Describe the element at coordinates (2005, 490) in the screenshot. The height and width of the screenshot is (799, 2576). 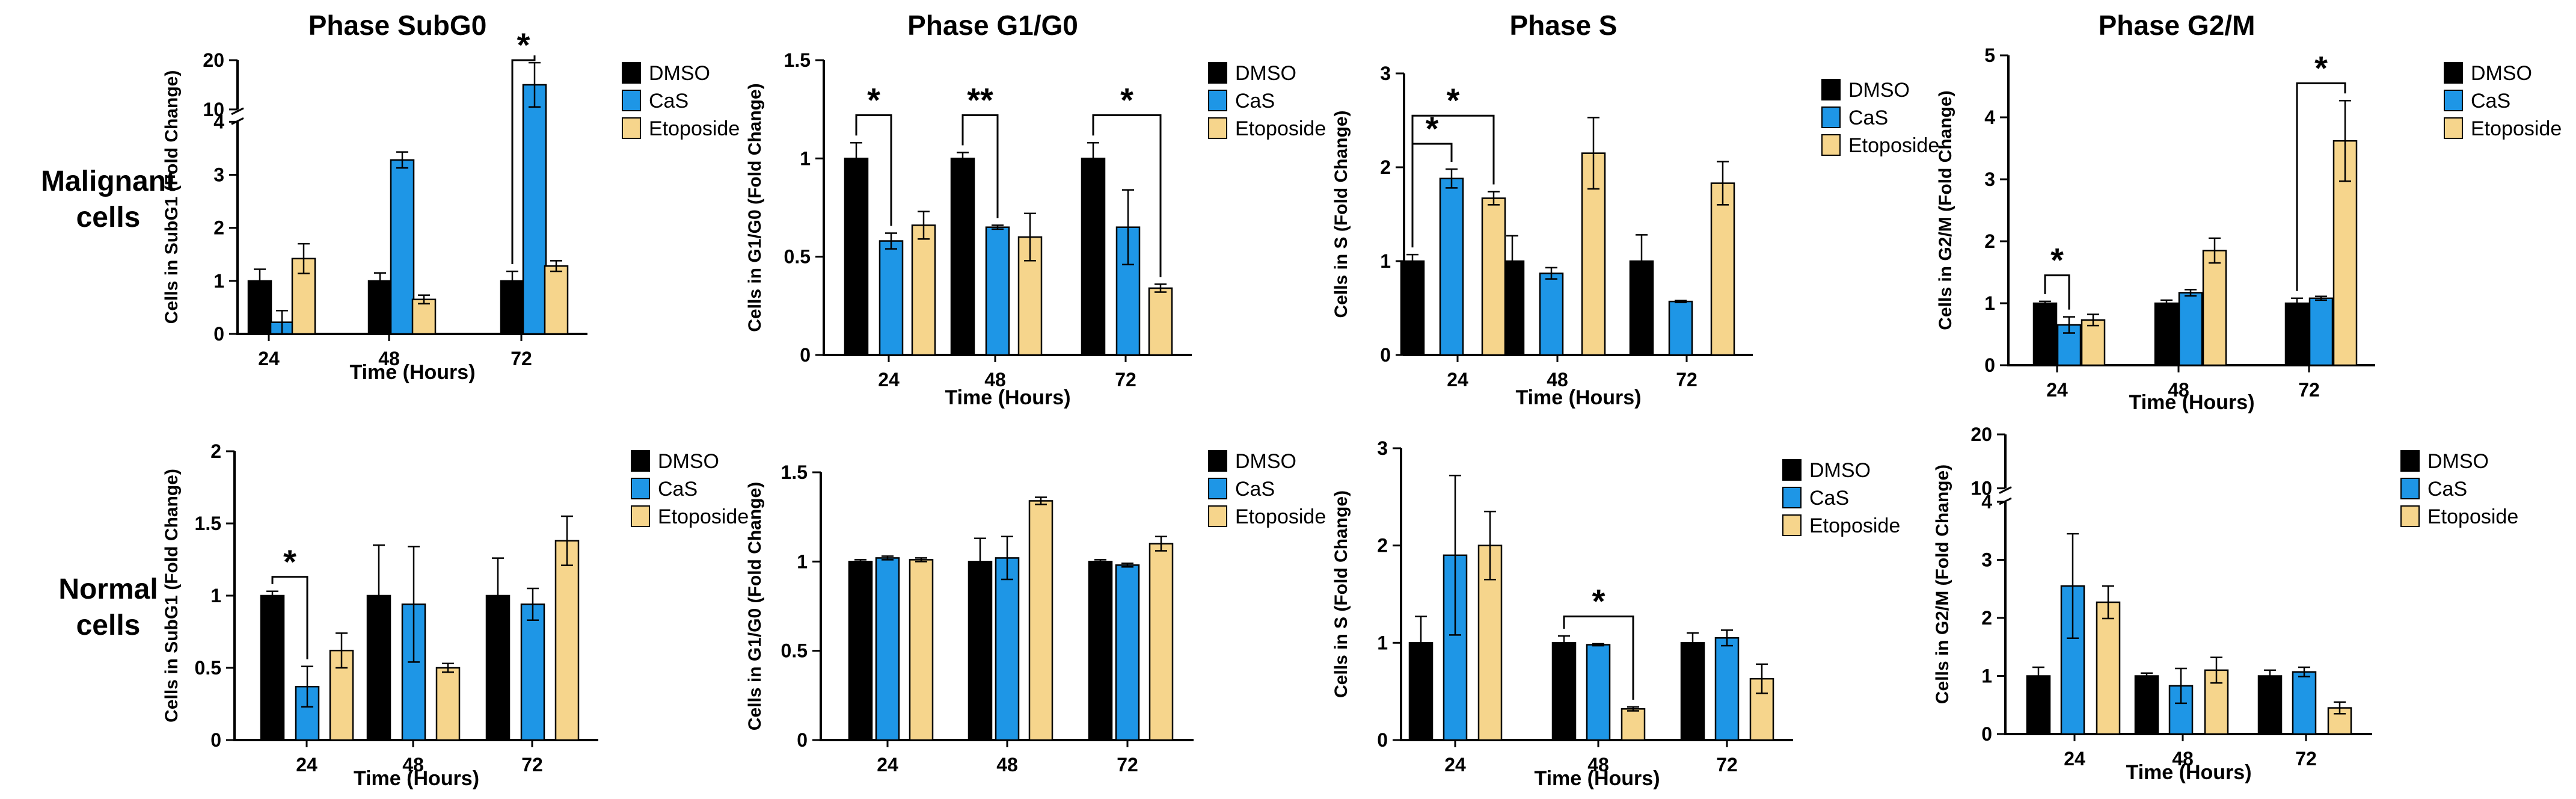
I see `axis-break-mark` at that location.